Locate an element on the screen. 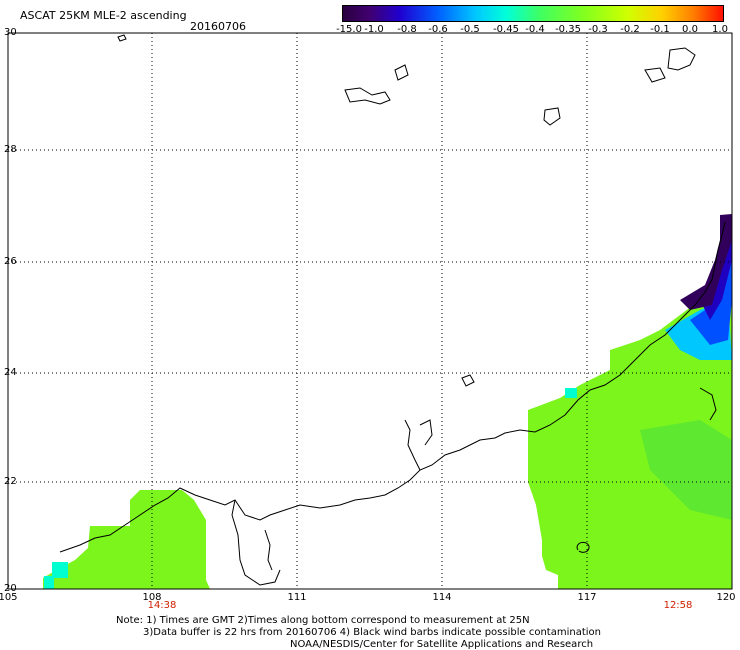 Image resolution: width=740 pixels, height=650 pixels. y-tick-label: 26 is located at coordinates (10, 261).